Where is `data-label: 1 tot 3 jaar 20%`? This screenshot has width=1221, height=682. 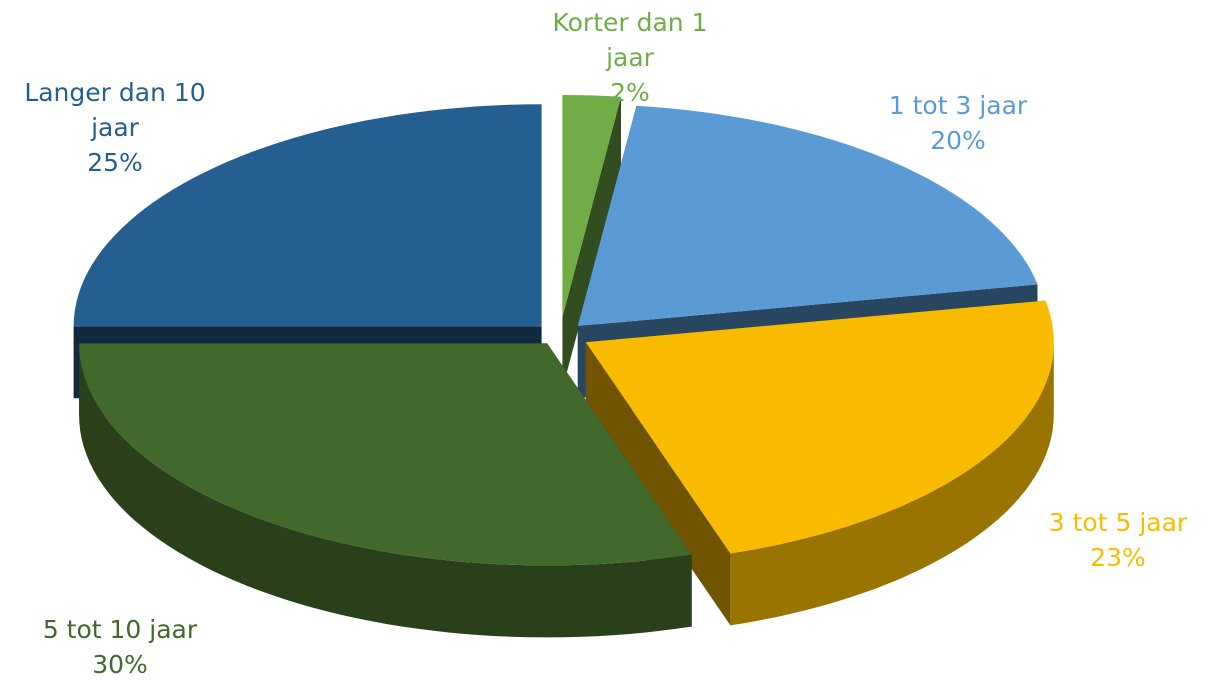
data-label: 1 tot 3 jaar 20% is located at coordinates (958, 123).